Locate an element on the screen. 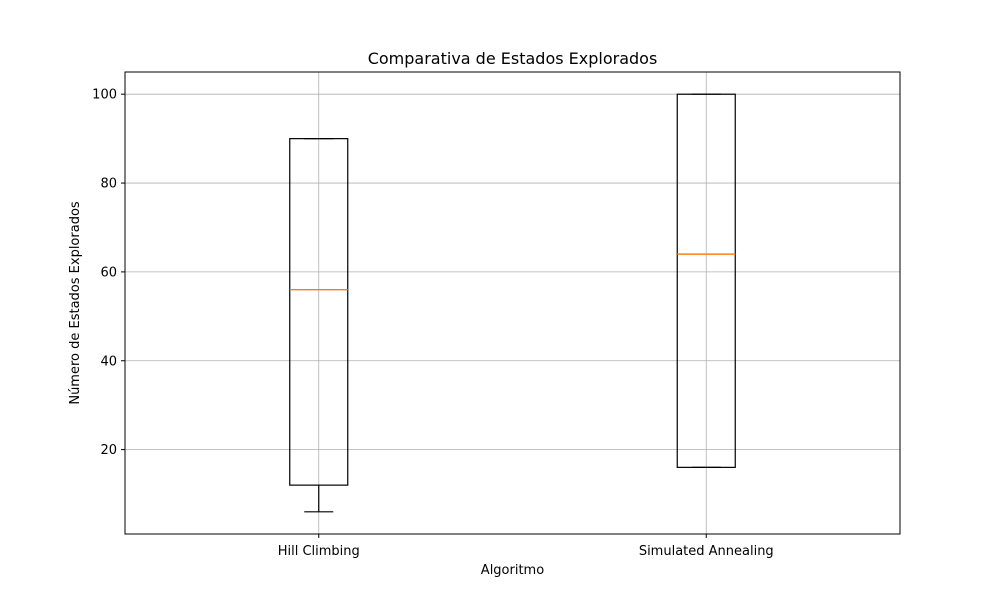  chart-title: Comparativa de Estados Explorados is located at coordinates (513, 58).